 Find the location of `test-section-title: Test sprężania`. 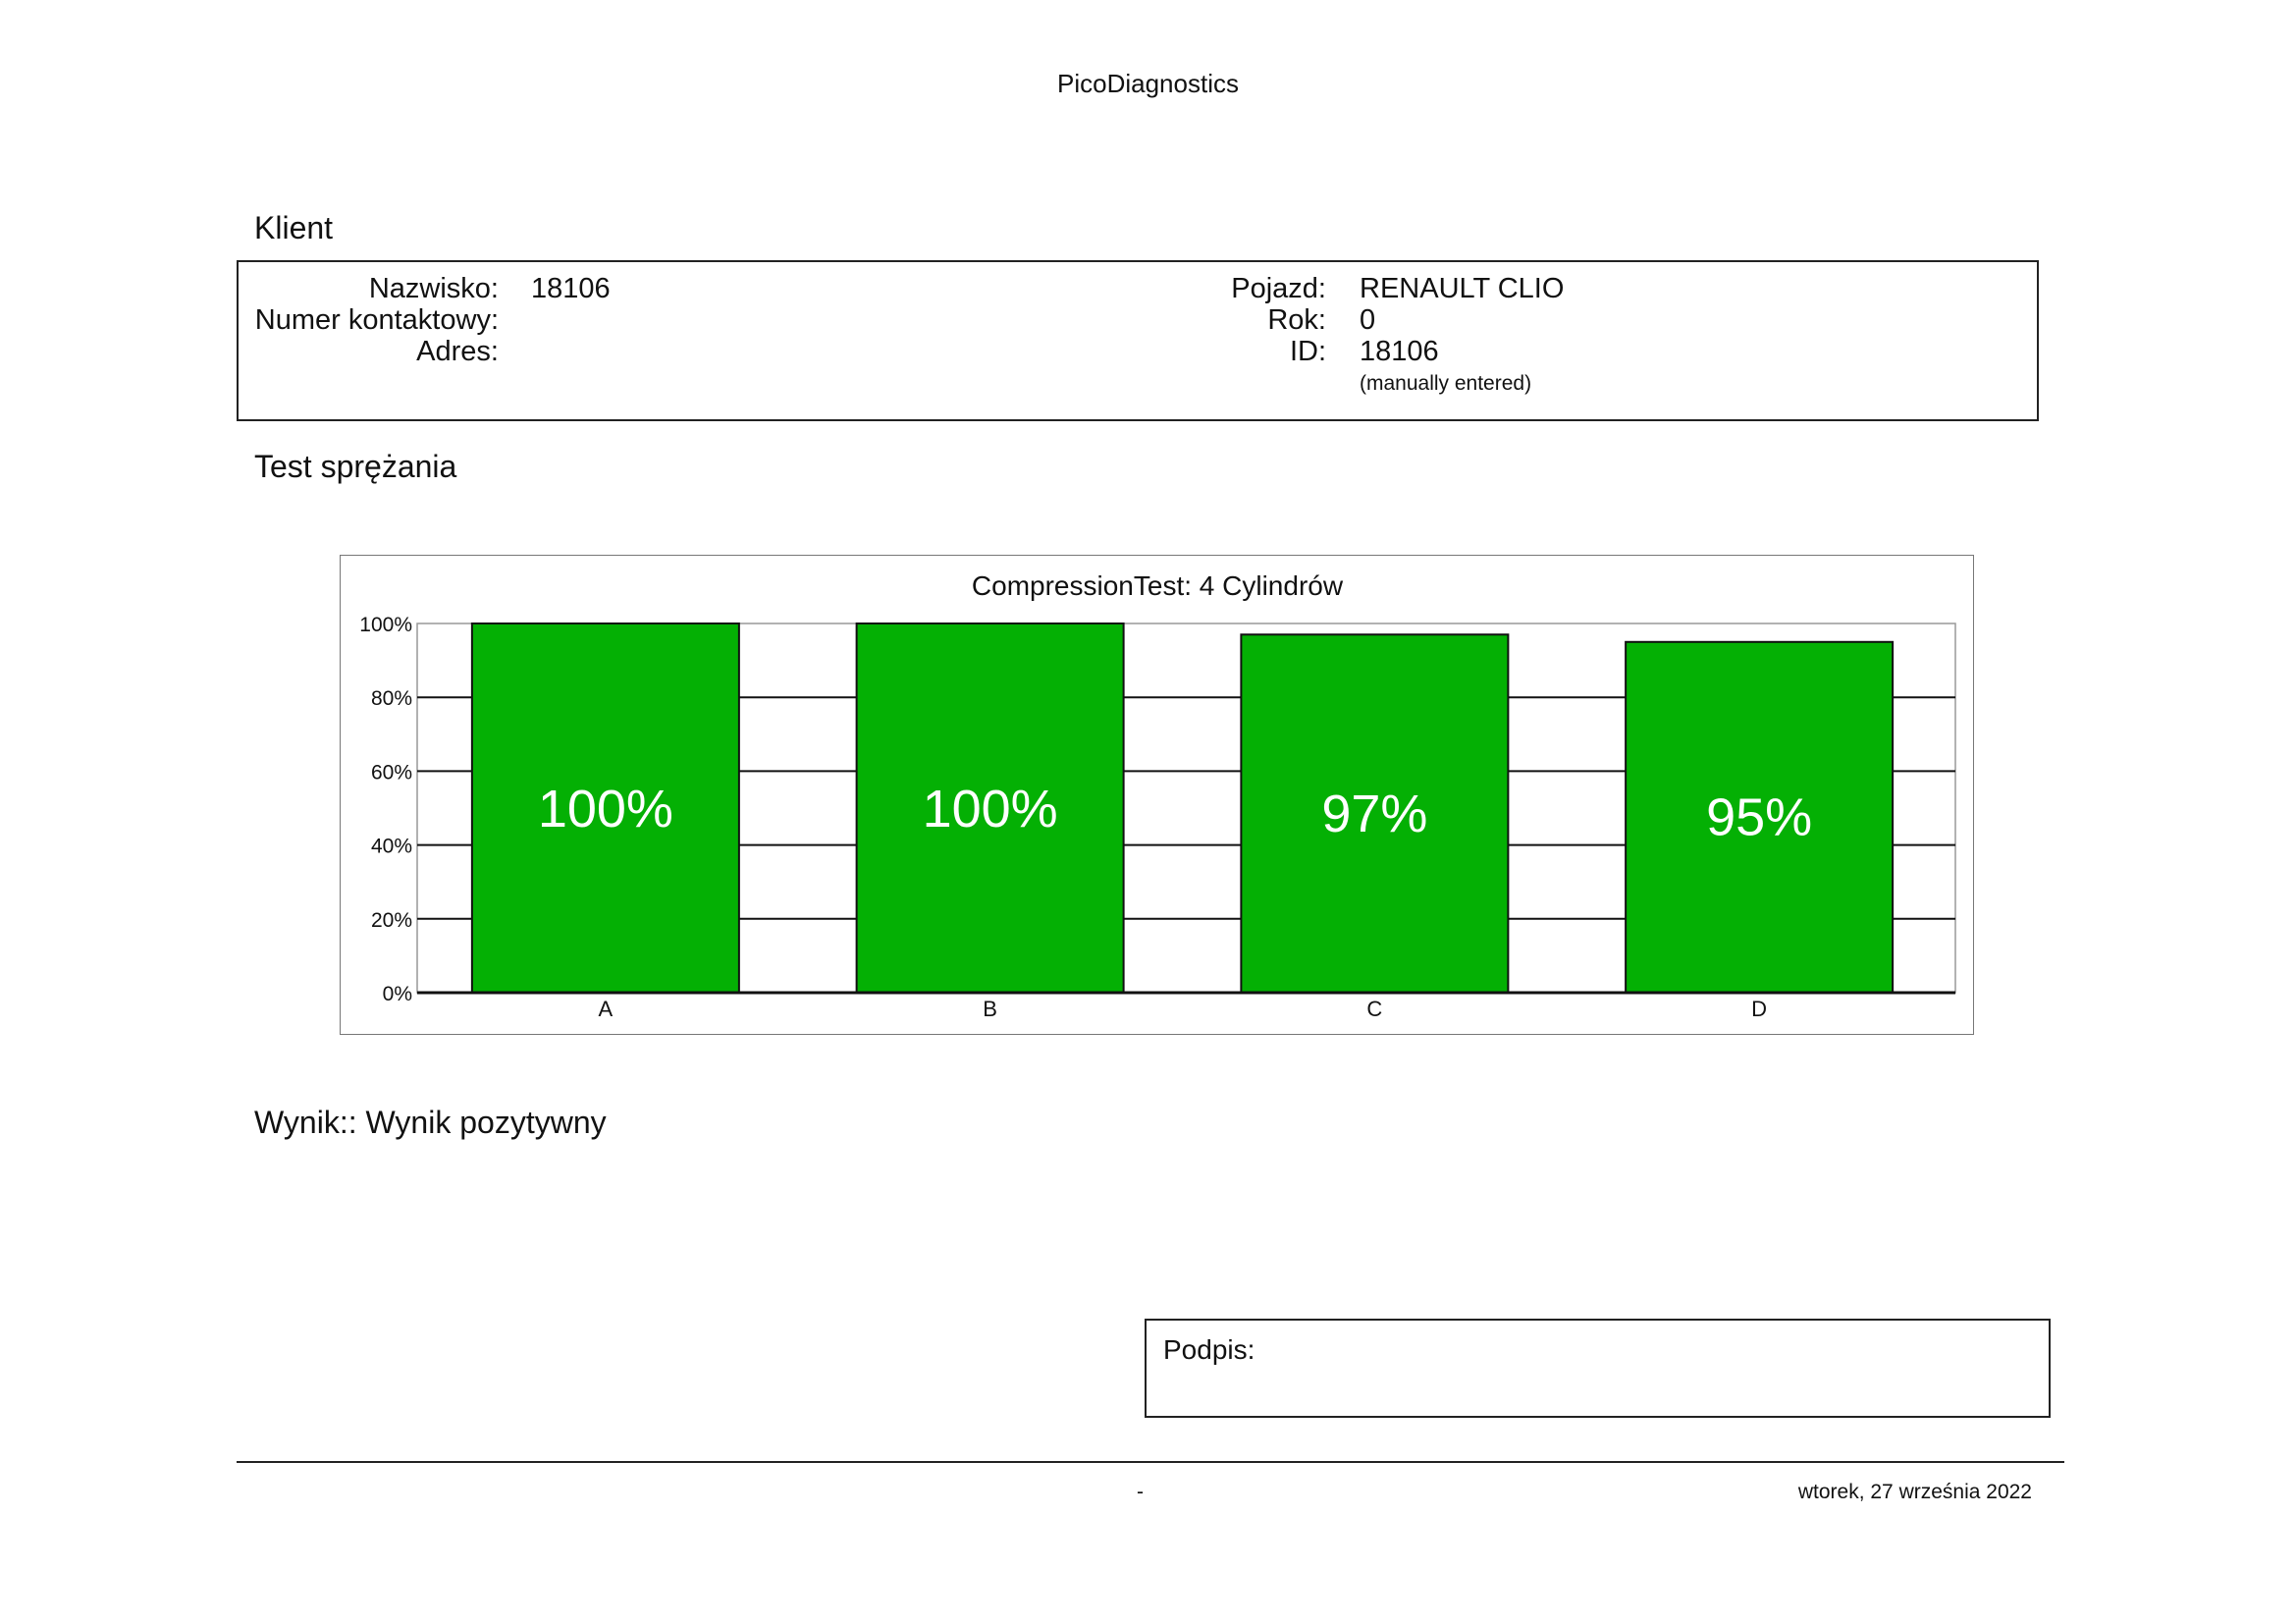

test-section-title: Test sprężania is located at coordinates (356, 466).